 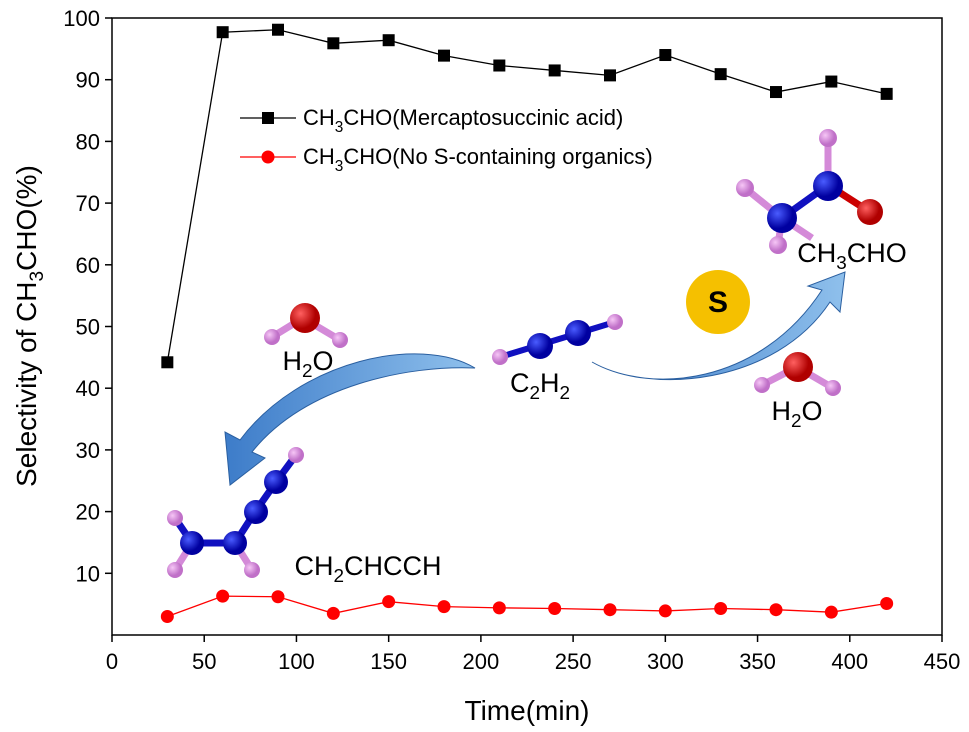 I want to click on series-line, so click(x=527, y=606).